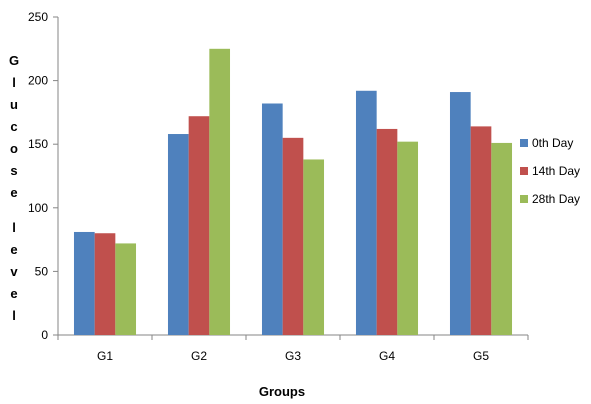 The height and width of the screenshot is (404, 591). Describe the element at coordinates (43, 176) in the screenshot. I see `y-axis: 0 50 100 150 200 250` at that location.